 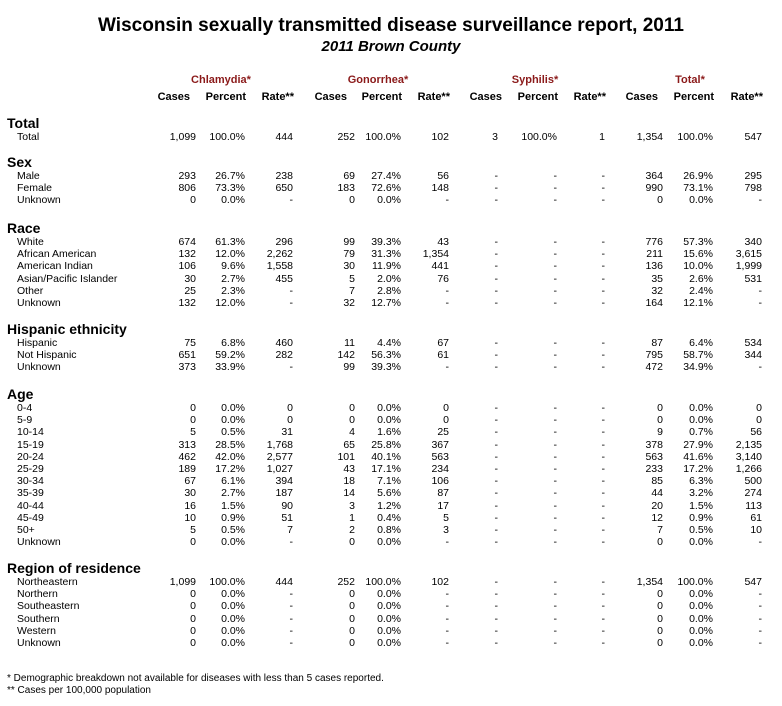 What do you see at coordinates (386, 242) in the screenshot?
I see `table-cell: 39.3%` at bounding box center [386, 242].